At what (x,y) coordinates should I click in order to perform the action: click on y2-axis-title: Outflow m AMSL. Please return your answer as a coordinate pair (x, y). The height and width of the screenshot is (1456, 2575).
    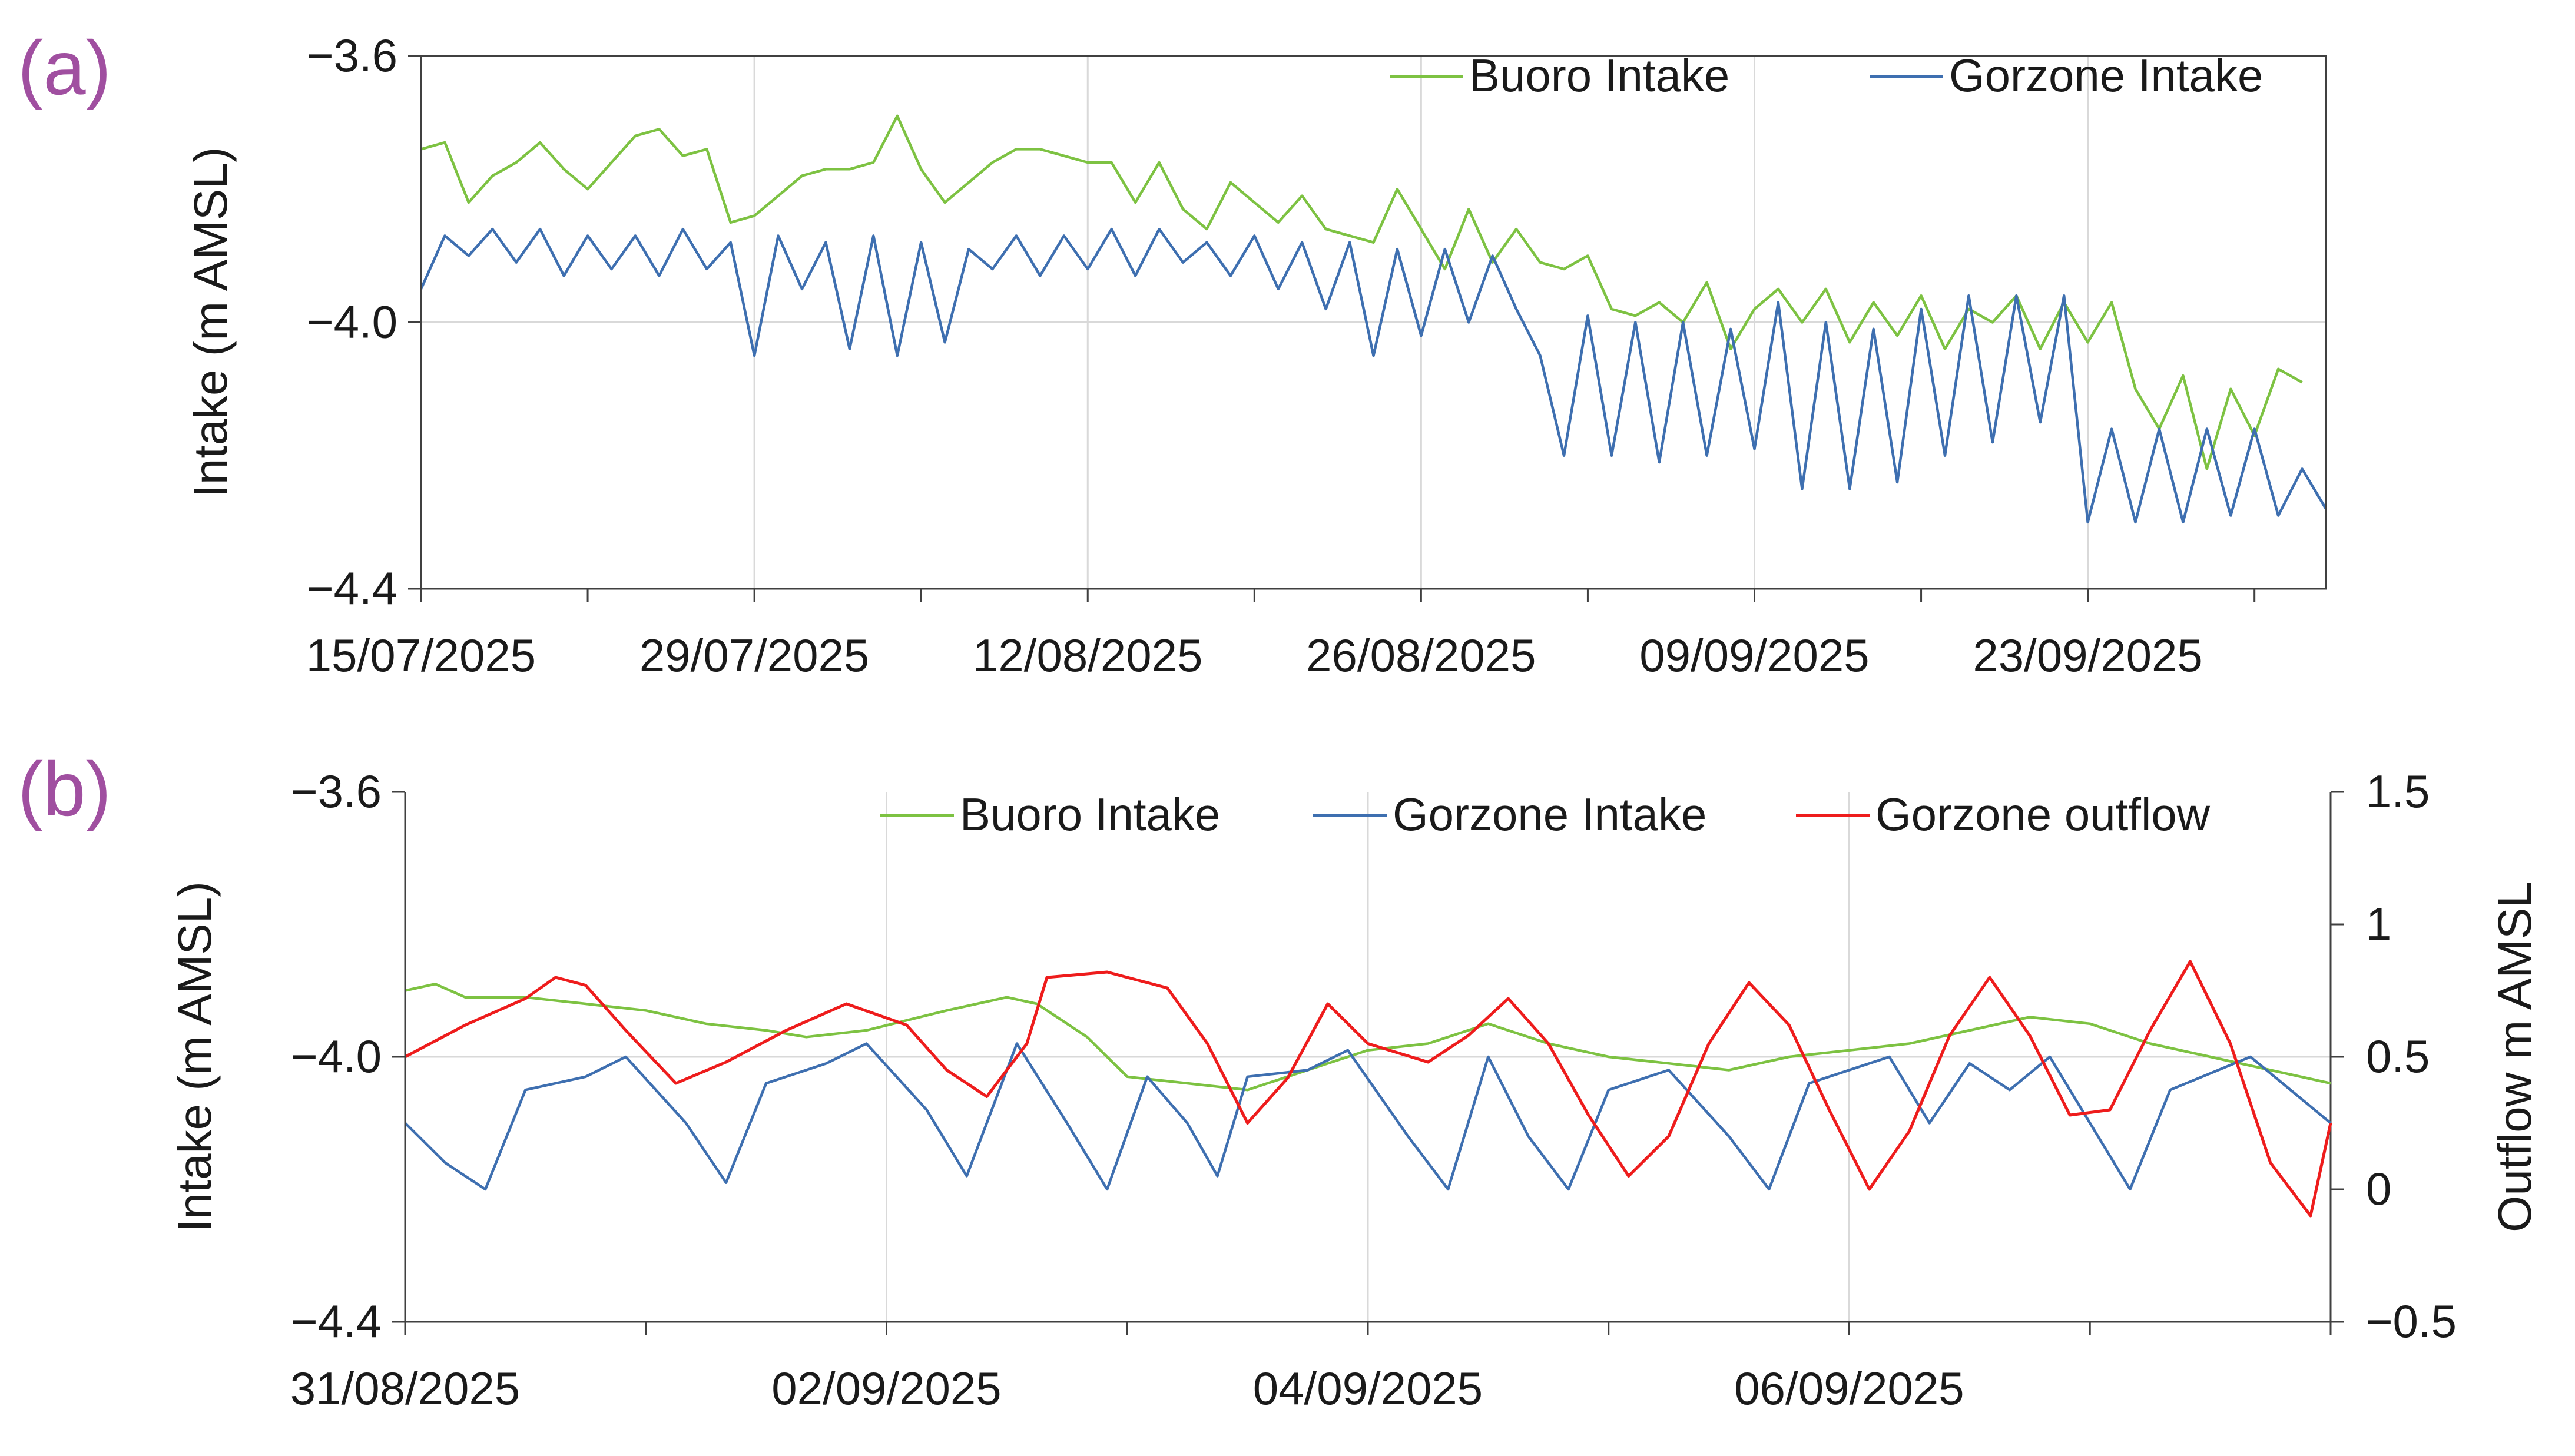
    Looking at the image, I should click on (2514, 1056).